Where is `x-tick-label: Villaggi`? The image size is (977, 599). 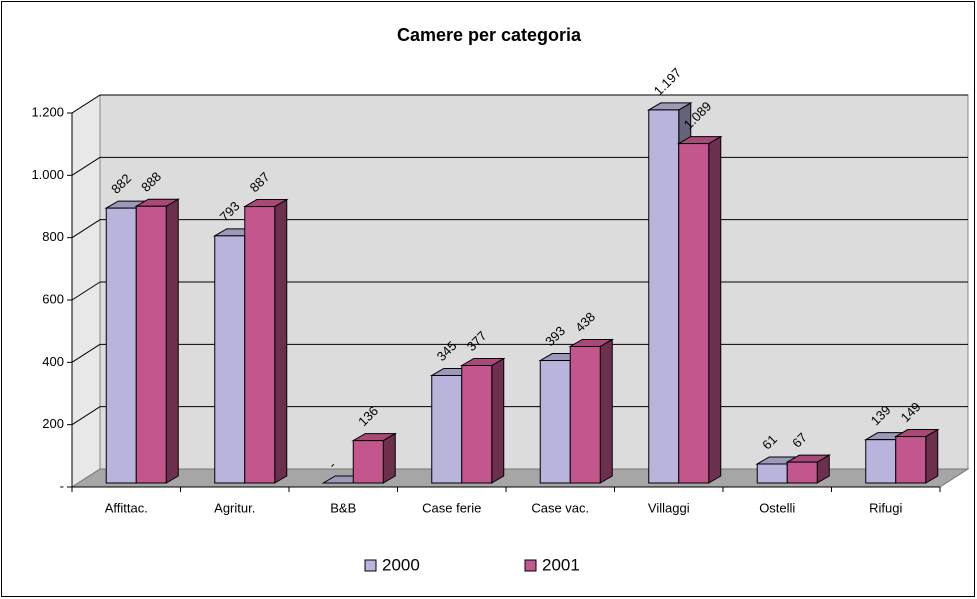 x-tick-label: Villaggi is located at coordinates (669, 507).